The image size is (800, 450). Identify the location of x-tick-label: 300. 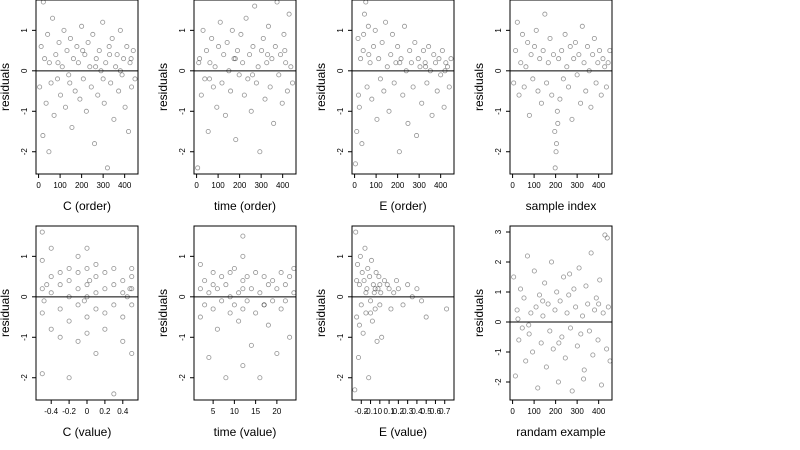
(103, 185).